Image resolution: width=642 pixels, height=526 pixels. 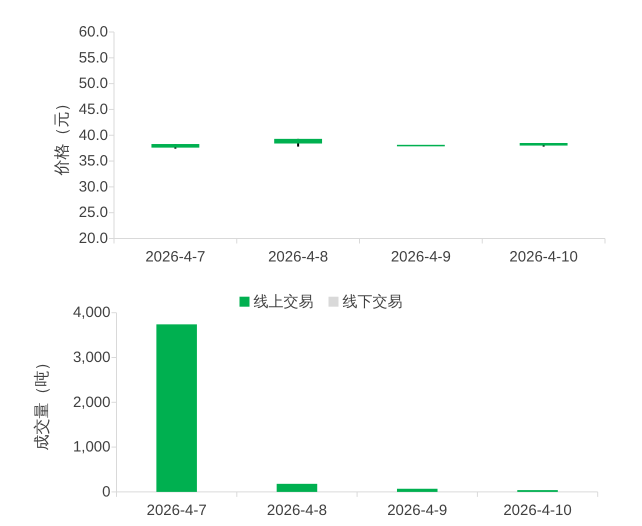 What do you see at coordinates (62, 135) in the screenshot?
I see `y-axis-title: 价格（元）` at bounding box center [62, 135].